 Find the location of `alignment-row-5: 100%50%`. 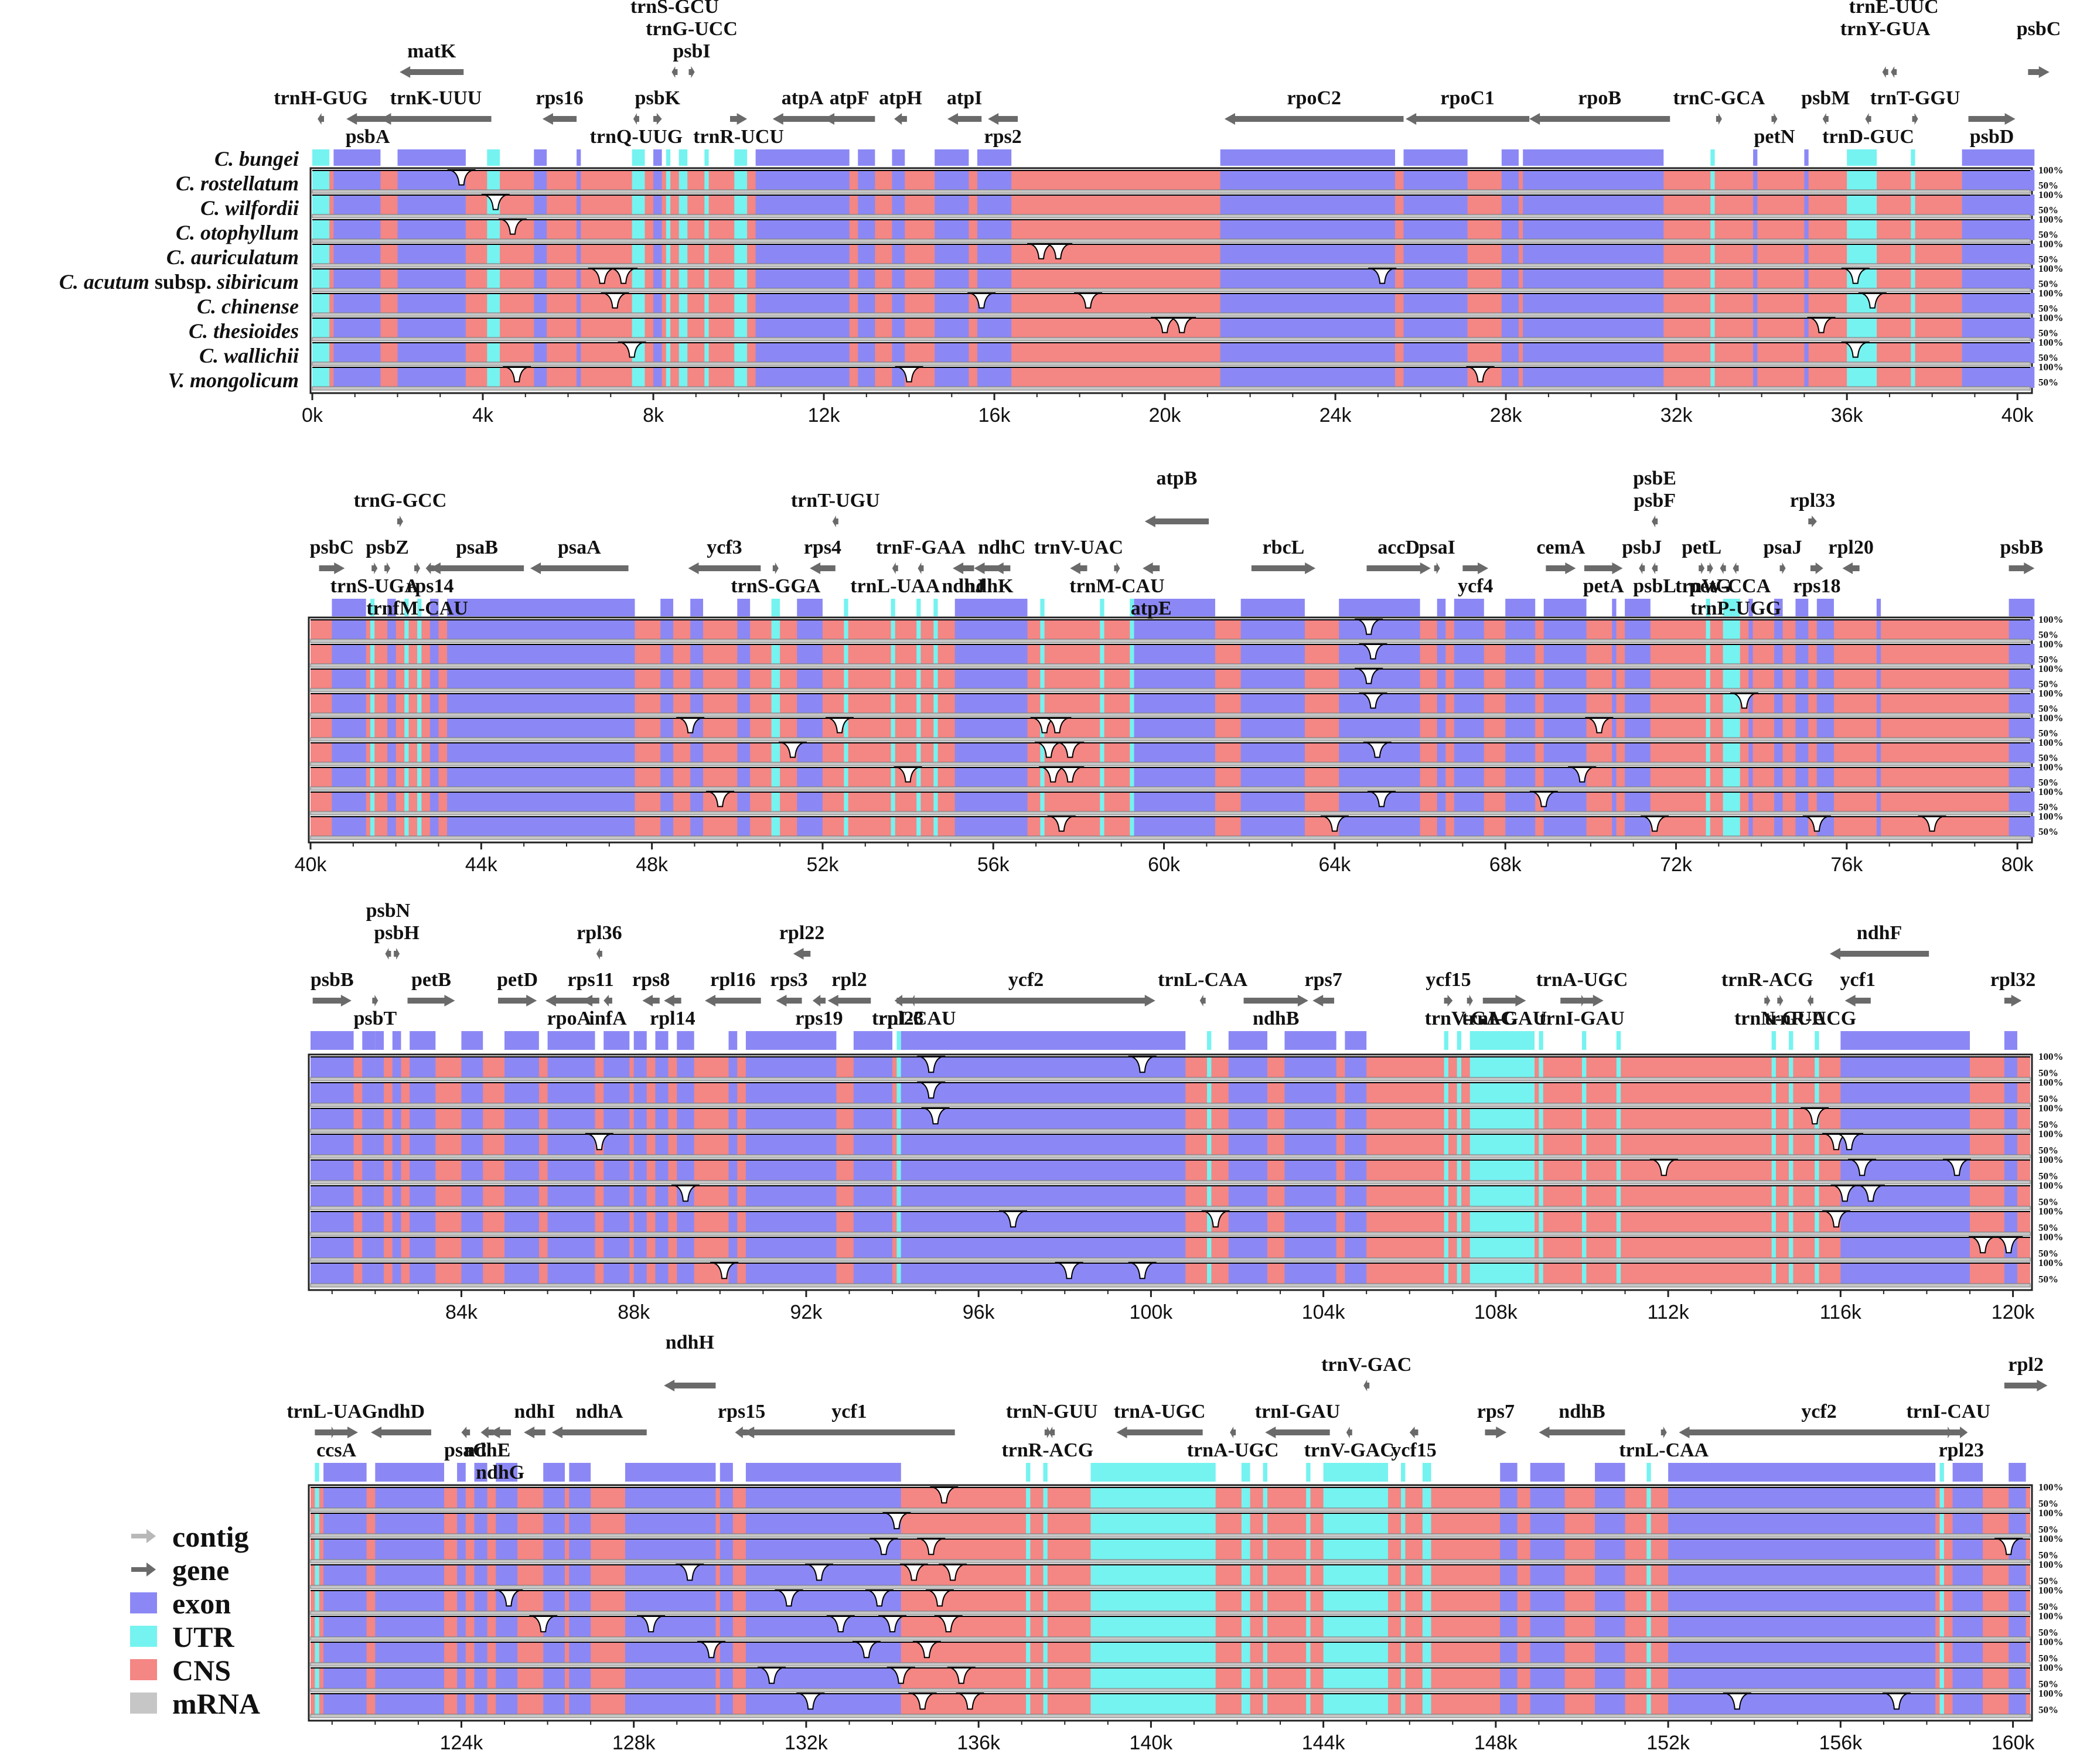

alignment-row-5: 100%50% is located at coordinates (1187, 1600).